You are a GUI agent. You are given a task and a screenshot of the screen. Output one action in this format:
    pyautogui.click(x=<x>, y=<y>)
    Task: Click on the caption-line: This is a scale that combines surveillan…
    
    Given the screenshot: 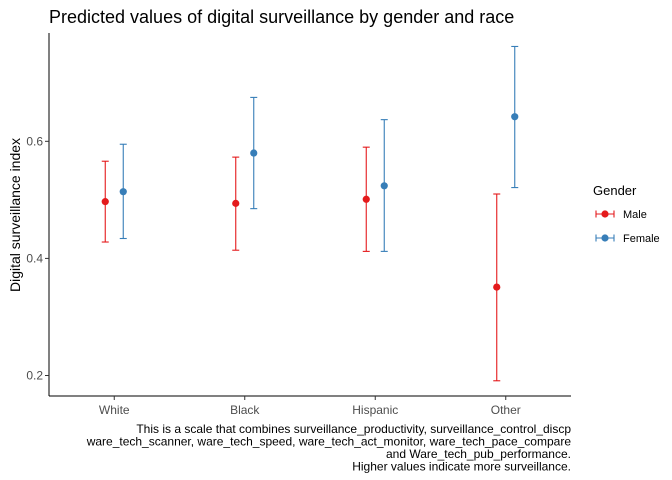 What is the action you would take?
    pyautogui.click(x=353, y=429)
    